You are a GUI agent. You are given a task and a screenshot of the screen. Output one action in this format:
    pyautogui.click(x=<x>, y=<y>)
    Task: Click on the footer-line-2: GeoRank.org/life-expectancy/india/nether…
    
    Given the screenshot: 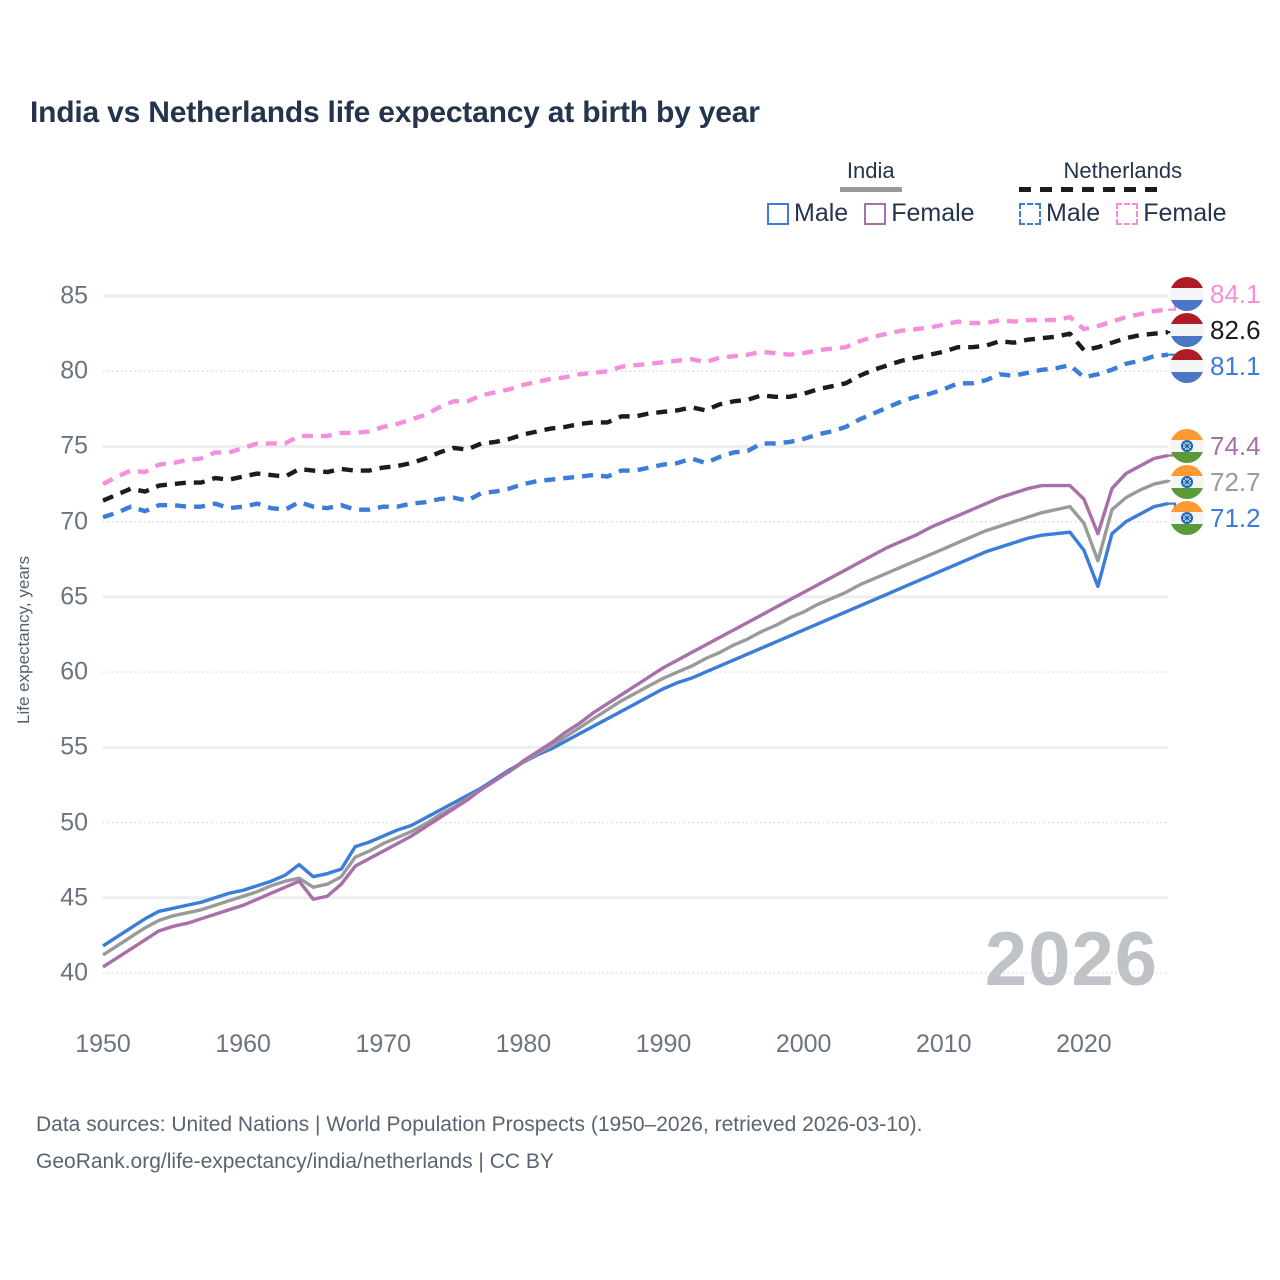 What is the action you would take?
    pyautogui.click(x=295, y=1161)
    